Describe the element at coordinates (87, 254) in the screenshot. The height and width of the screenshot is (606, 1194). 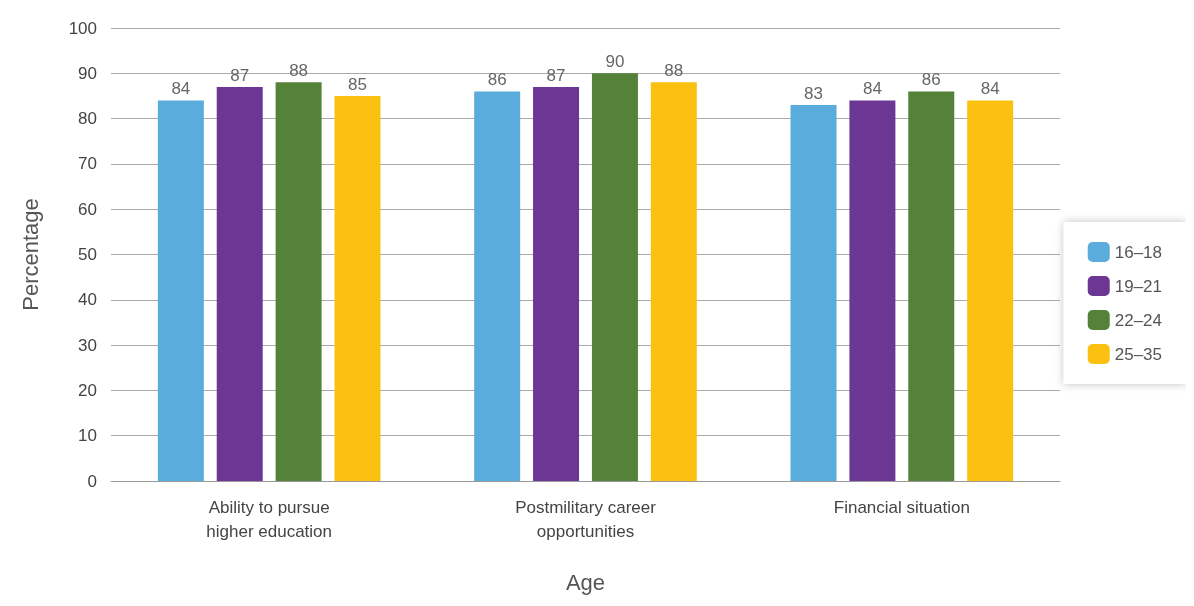
I see `y-tick-label: 50` at that location.